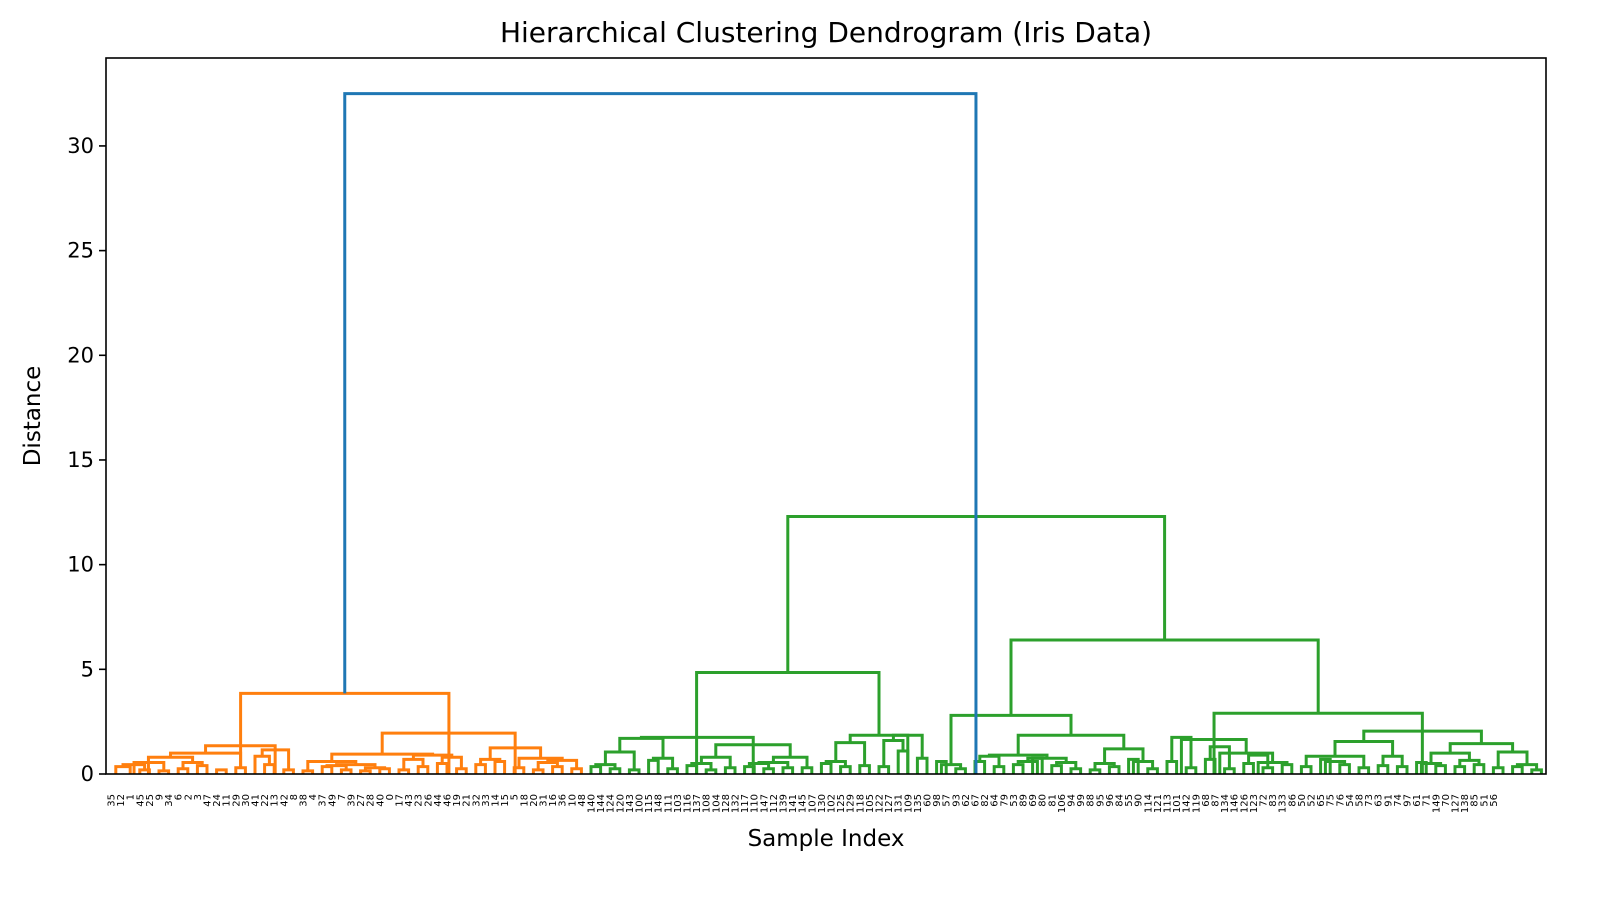 The width and height of the screenshot is (1617, 898). Describe the element at coordinates (918, 803) in the screenshot. I see `x-tick-label: 135` at that location.